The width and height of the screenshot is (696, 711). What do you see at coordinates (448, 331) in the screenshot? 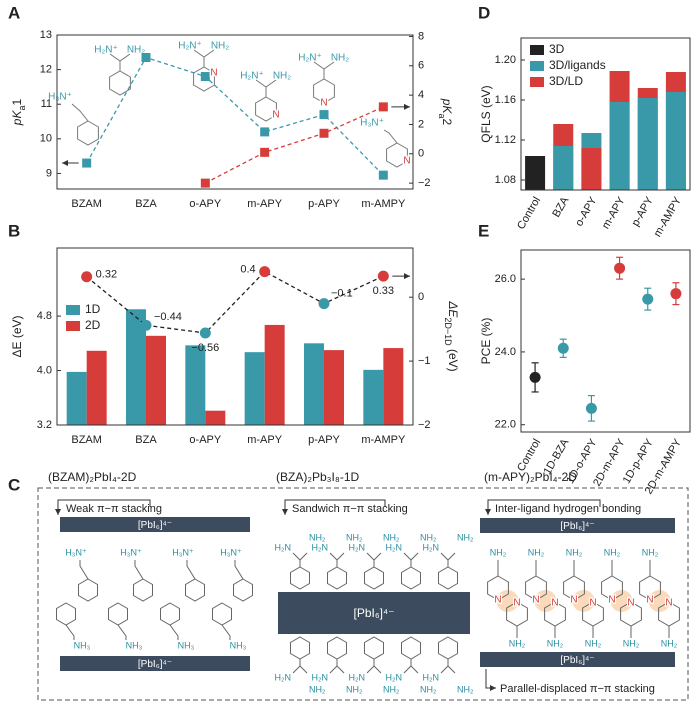
I see `axis-label-part: 2D−1D` at bounding box center [448, 331].